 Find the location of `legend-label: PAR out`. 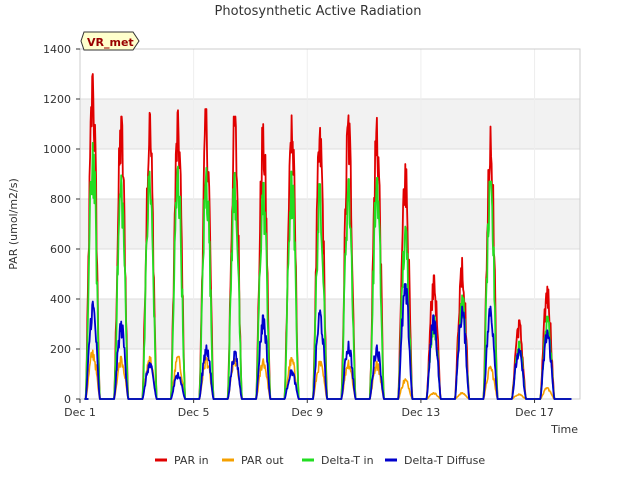

legend-label: PAR out is located at coordinates (262, 460).